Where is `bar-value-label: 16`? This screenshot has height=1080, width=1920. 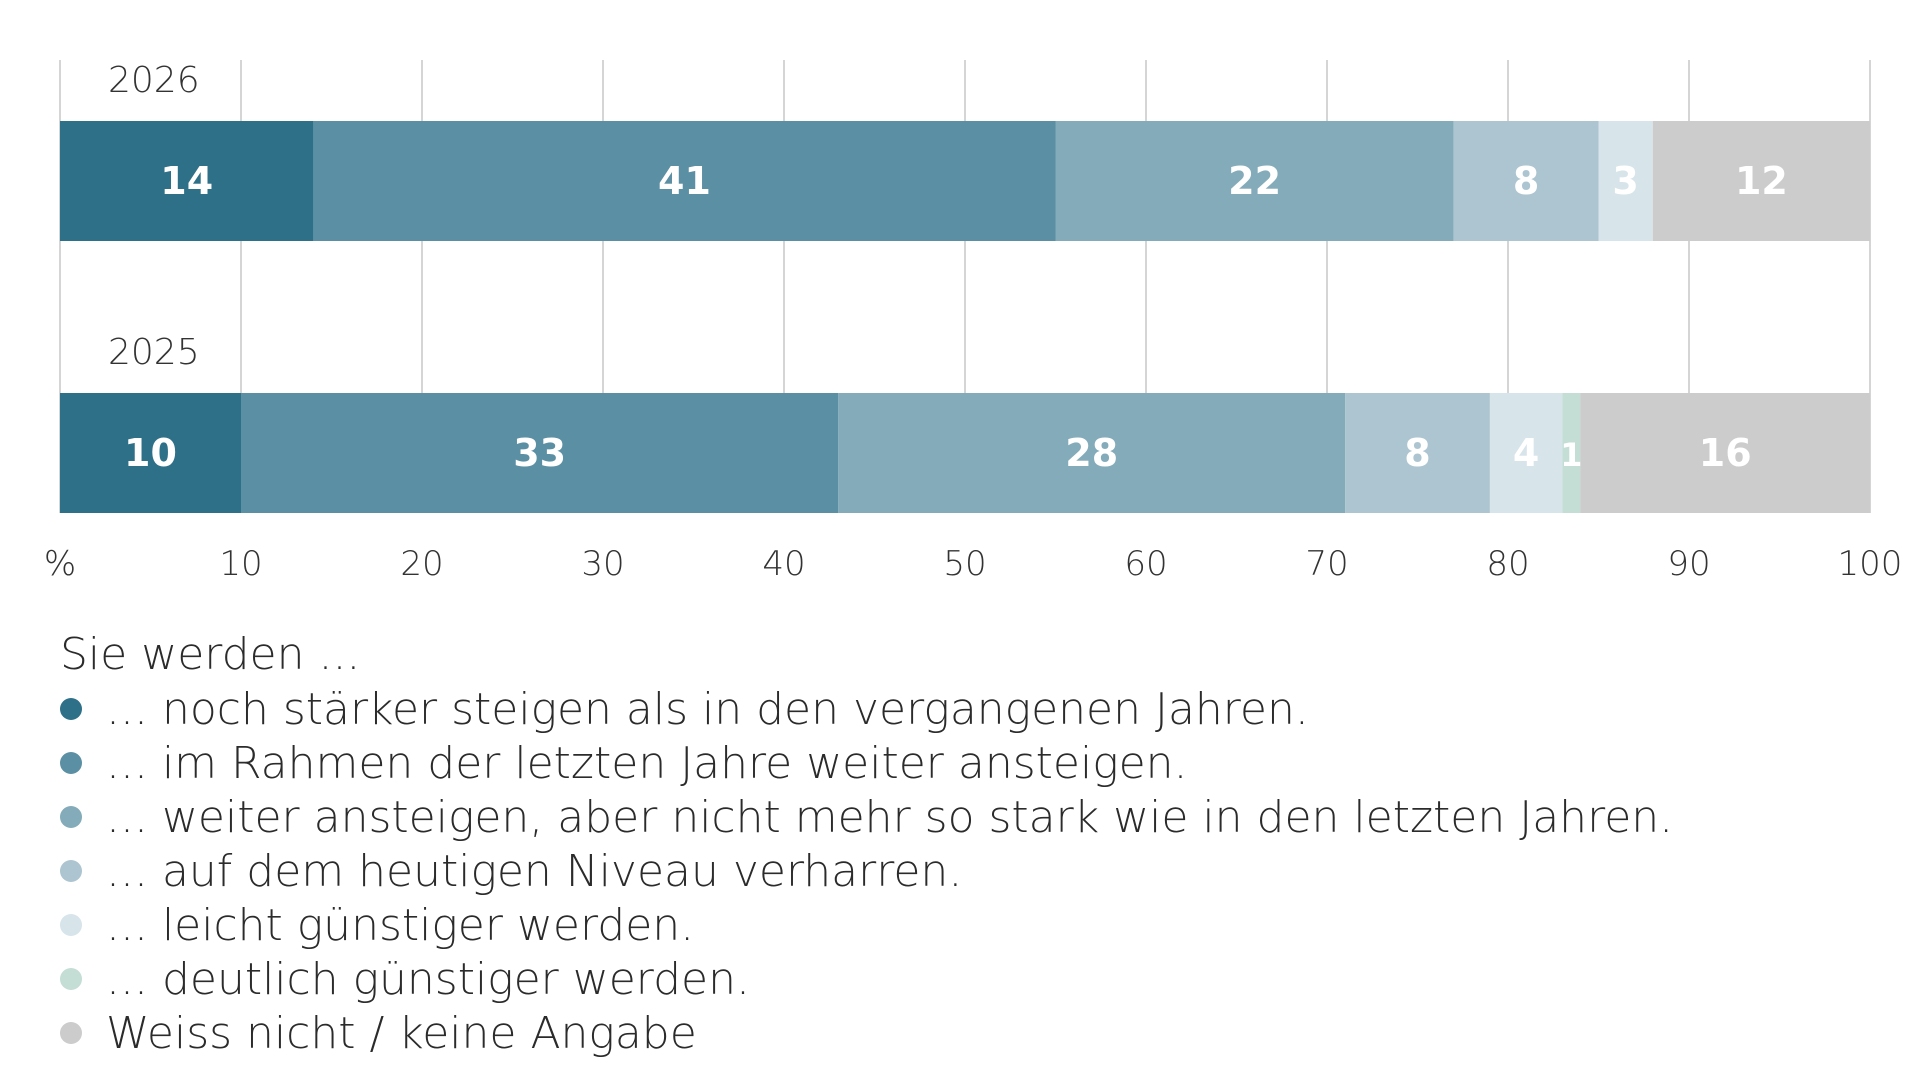 bar-value-label: 16 is located at coordinates (1725, 453).